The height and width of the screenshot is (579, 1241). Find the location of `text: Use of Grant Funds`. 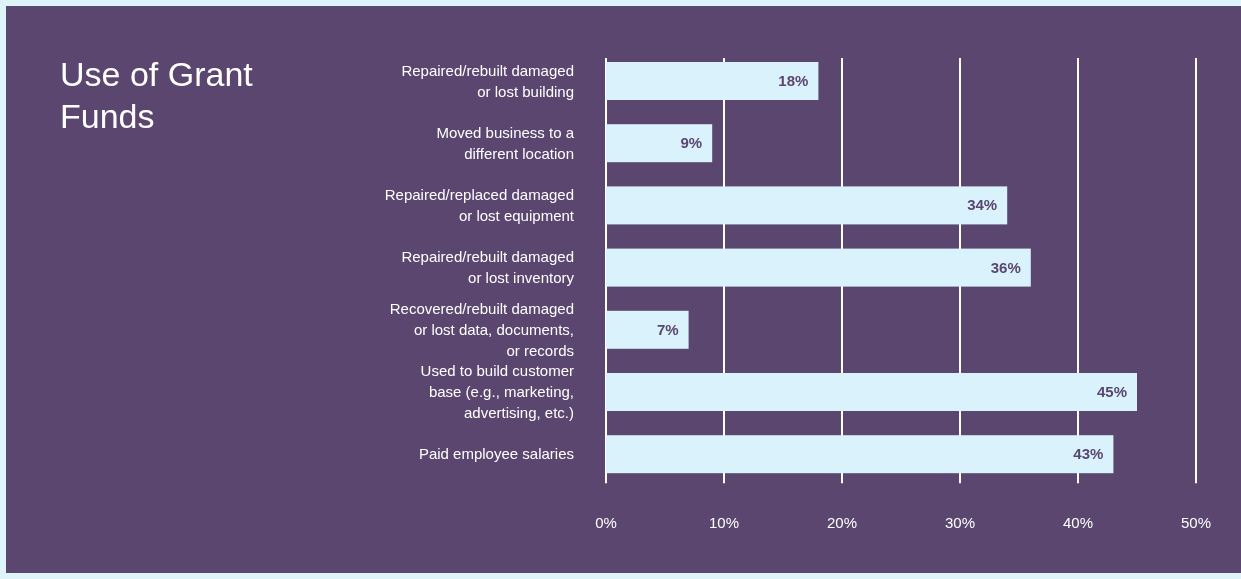

text: Use of Grant Funds is located at coordinates (157, 95).